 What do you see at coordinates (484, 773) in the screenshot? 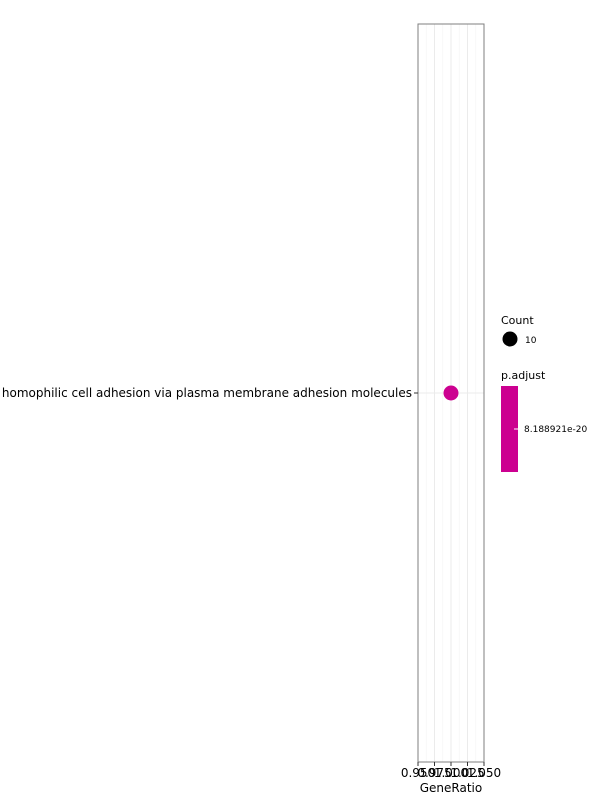
I see `x-tick-label: 1.050` at bounding box center [484, 773].